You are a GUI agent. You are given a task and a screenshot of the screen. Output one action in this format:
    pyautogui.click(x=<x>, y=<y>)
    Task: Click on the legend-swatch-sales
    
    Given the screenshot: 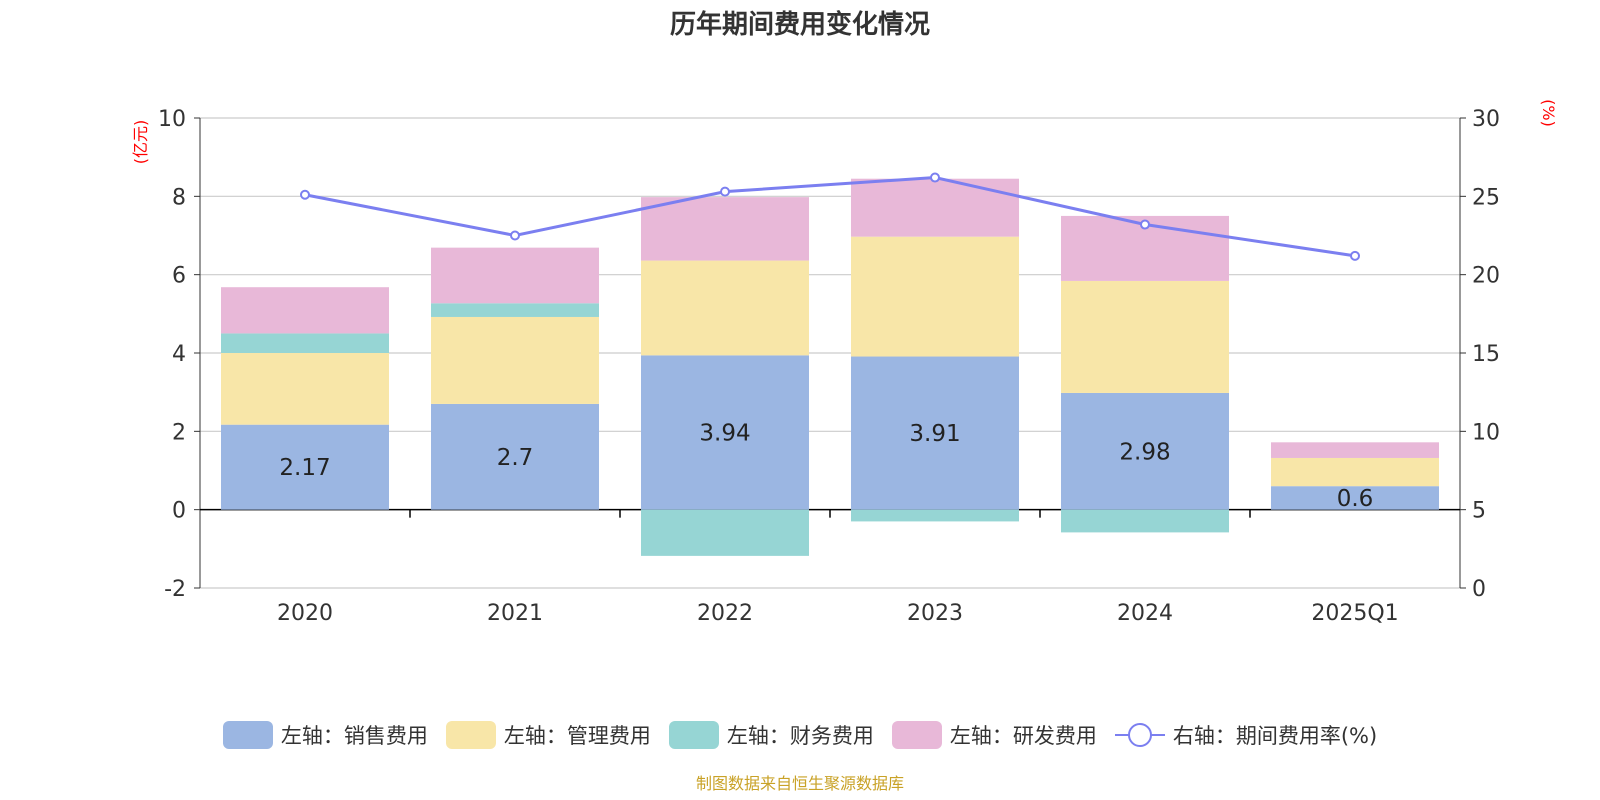 What is the action you would take?
    pyautogui.click(x=247, y=735)
    